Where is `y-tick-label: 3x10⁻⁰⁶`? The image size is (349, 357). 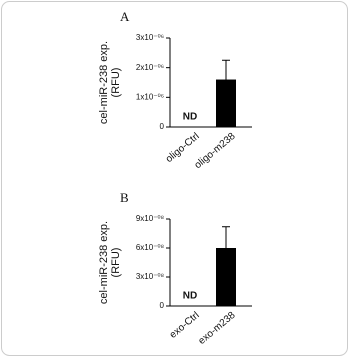
y-tick-label: 3x10⁻⁰⁶ is located at coordinates (150, 37).